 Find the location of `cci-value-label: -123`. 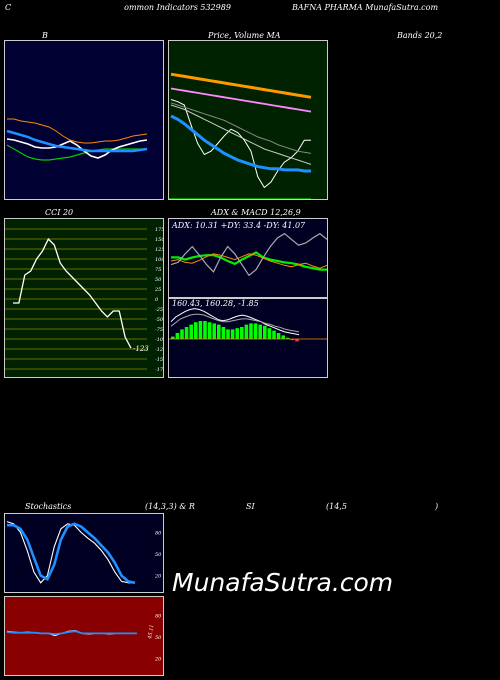

cci-value-label: -123 is located at coordinates (141, 349).